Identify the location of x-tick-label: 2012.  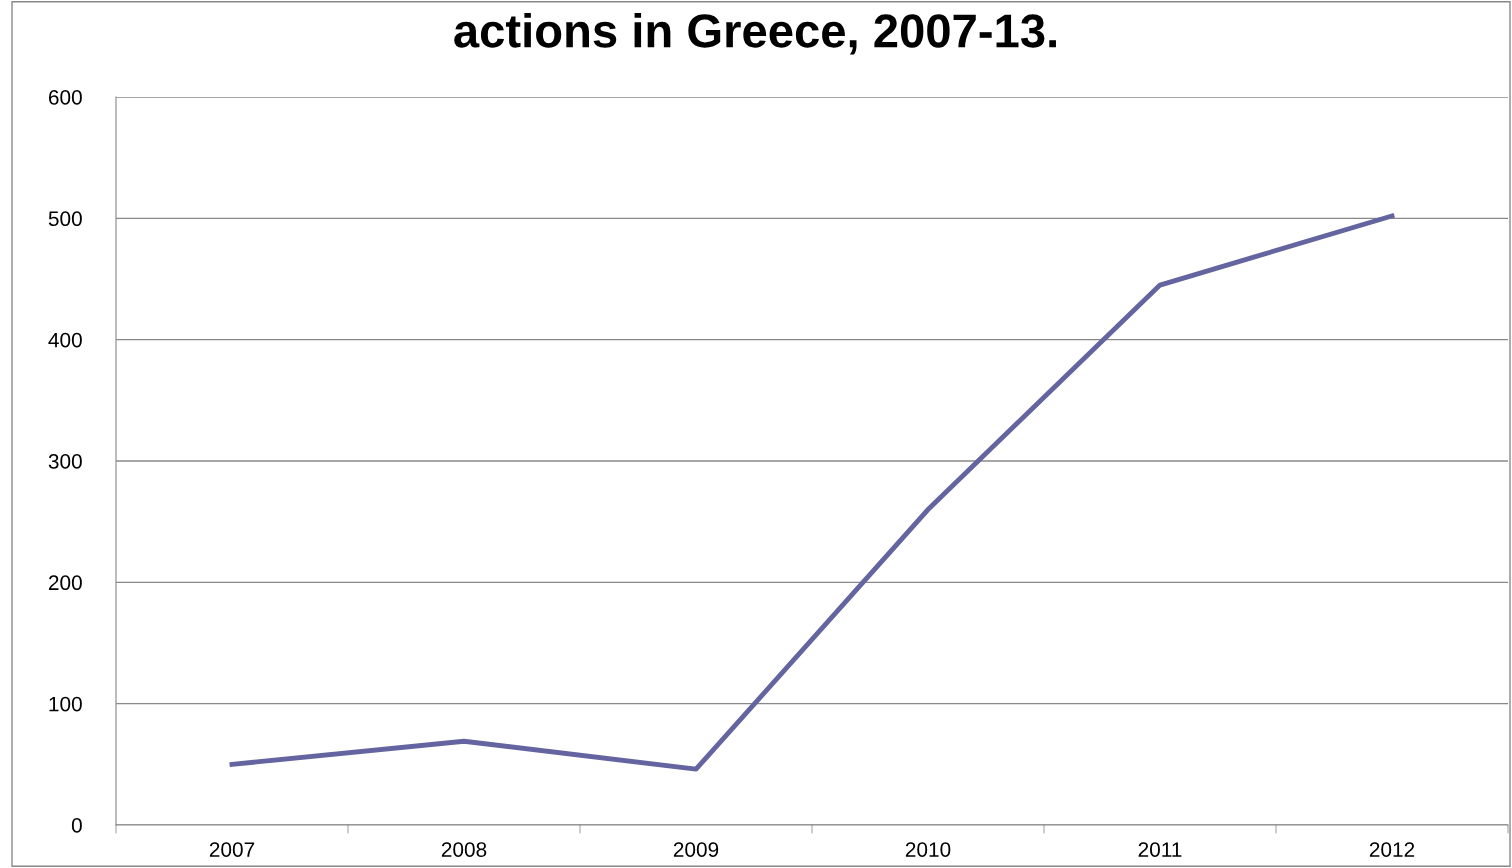
(1392, 849).